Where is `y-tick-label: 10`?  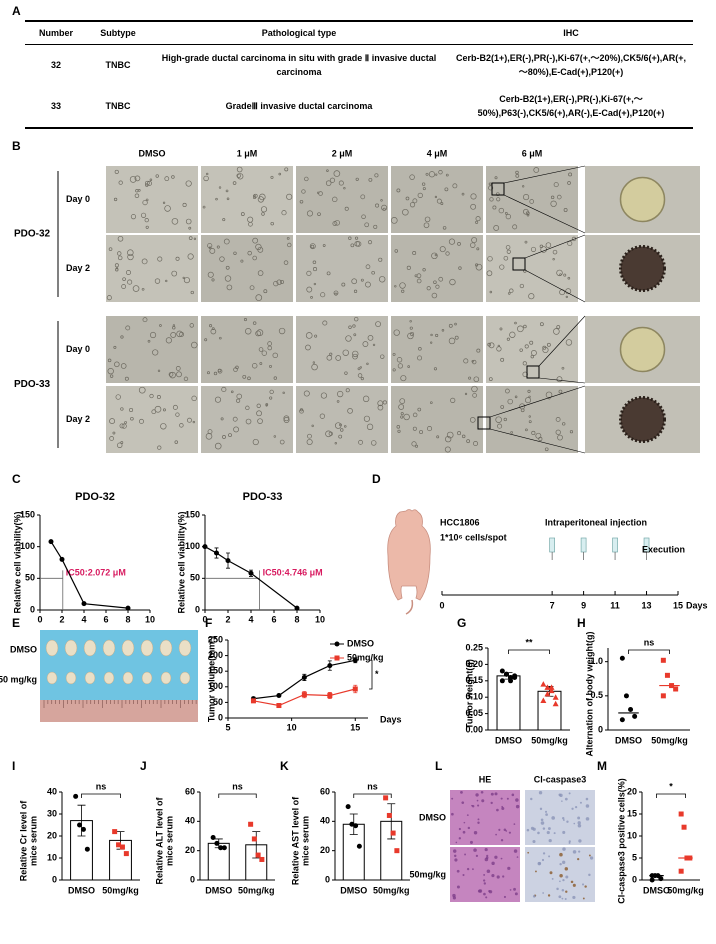
y-tick-label: 10 is located at coordinates (52, 857).